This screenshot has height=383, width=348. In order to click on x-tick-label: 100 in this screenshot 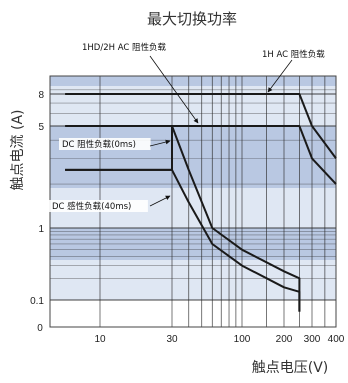, I will do `click(242, 339)`.